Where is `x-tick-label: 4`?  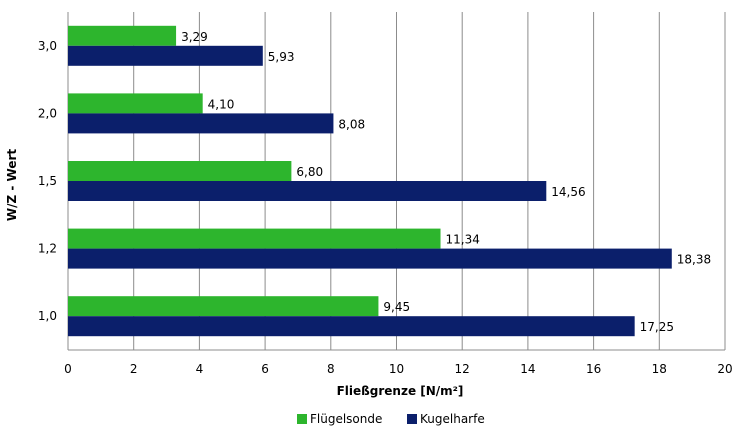 x-tick-label: 4 is located at coordinates (200, 369).